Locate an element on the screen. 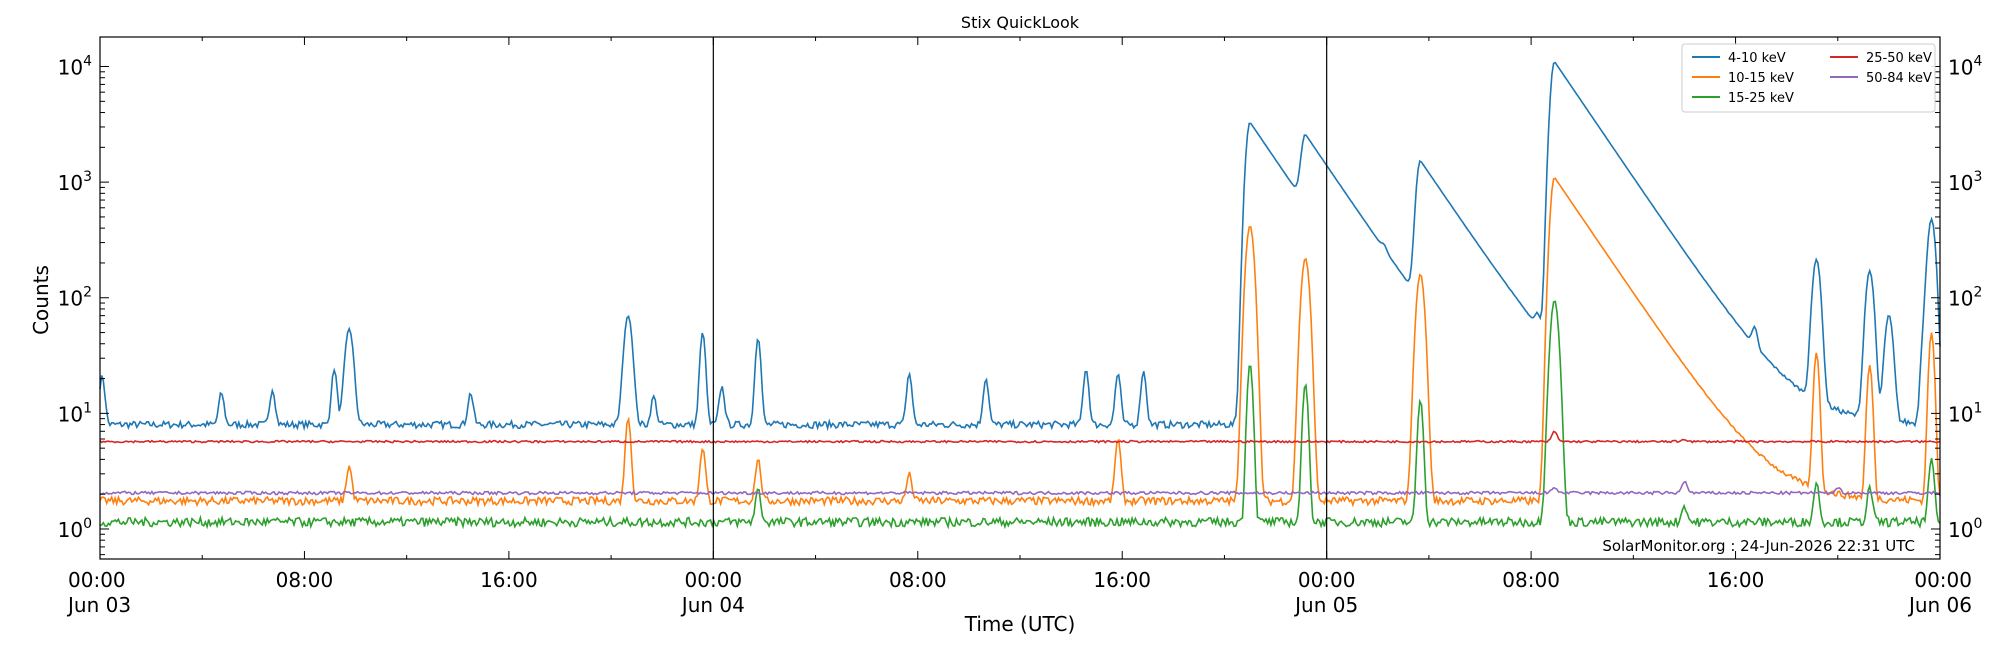  legend-label: 15-25 keV is located at coordinates (1761, 98).